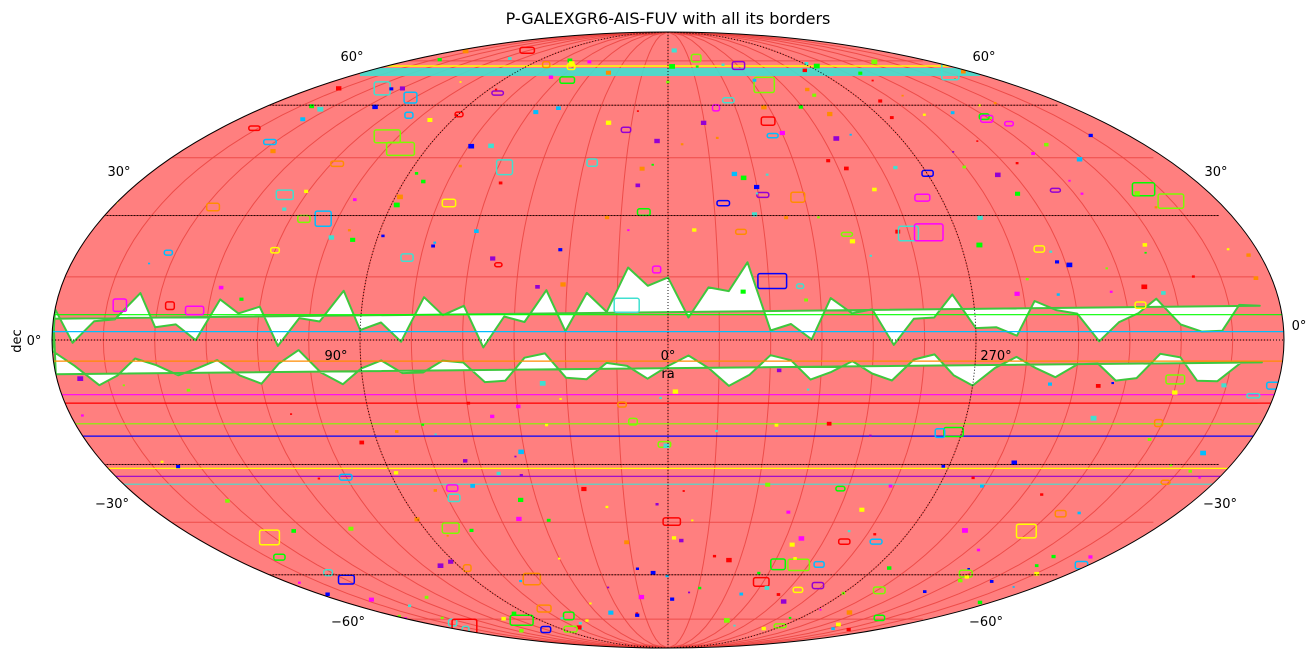  What do you see at coordinates (693, 340) in the screenshot?
I see `tile-meridian` at bounding box center [693, 340].